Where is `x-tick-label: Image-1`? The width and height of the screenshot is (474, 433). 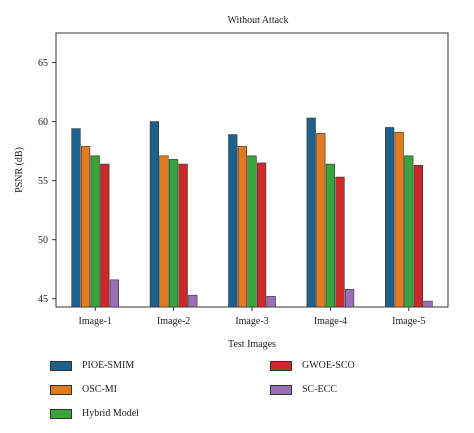 x-tick-label: Image-1 is located at coordinates (95, 321).